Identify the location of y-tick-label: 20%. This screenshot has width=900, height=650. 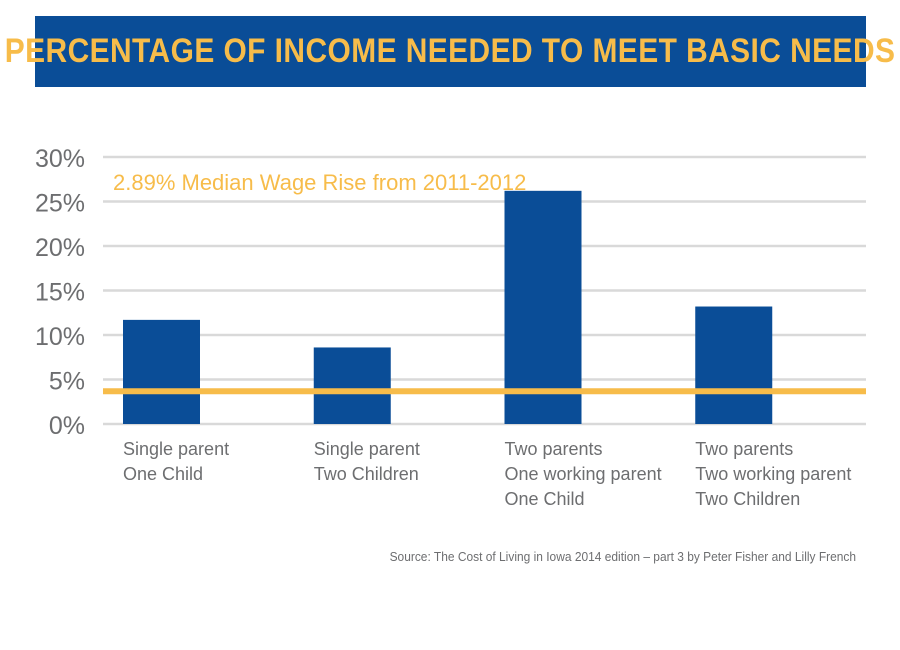
(60, 248).